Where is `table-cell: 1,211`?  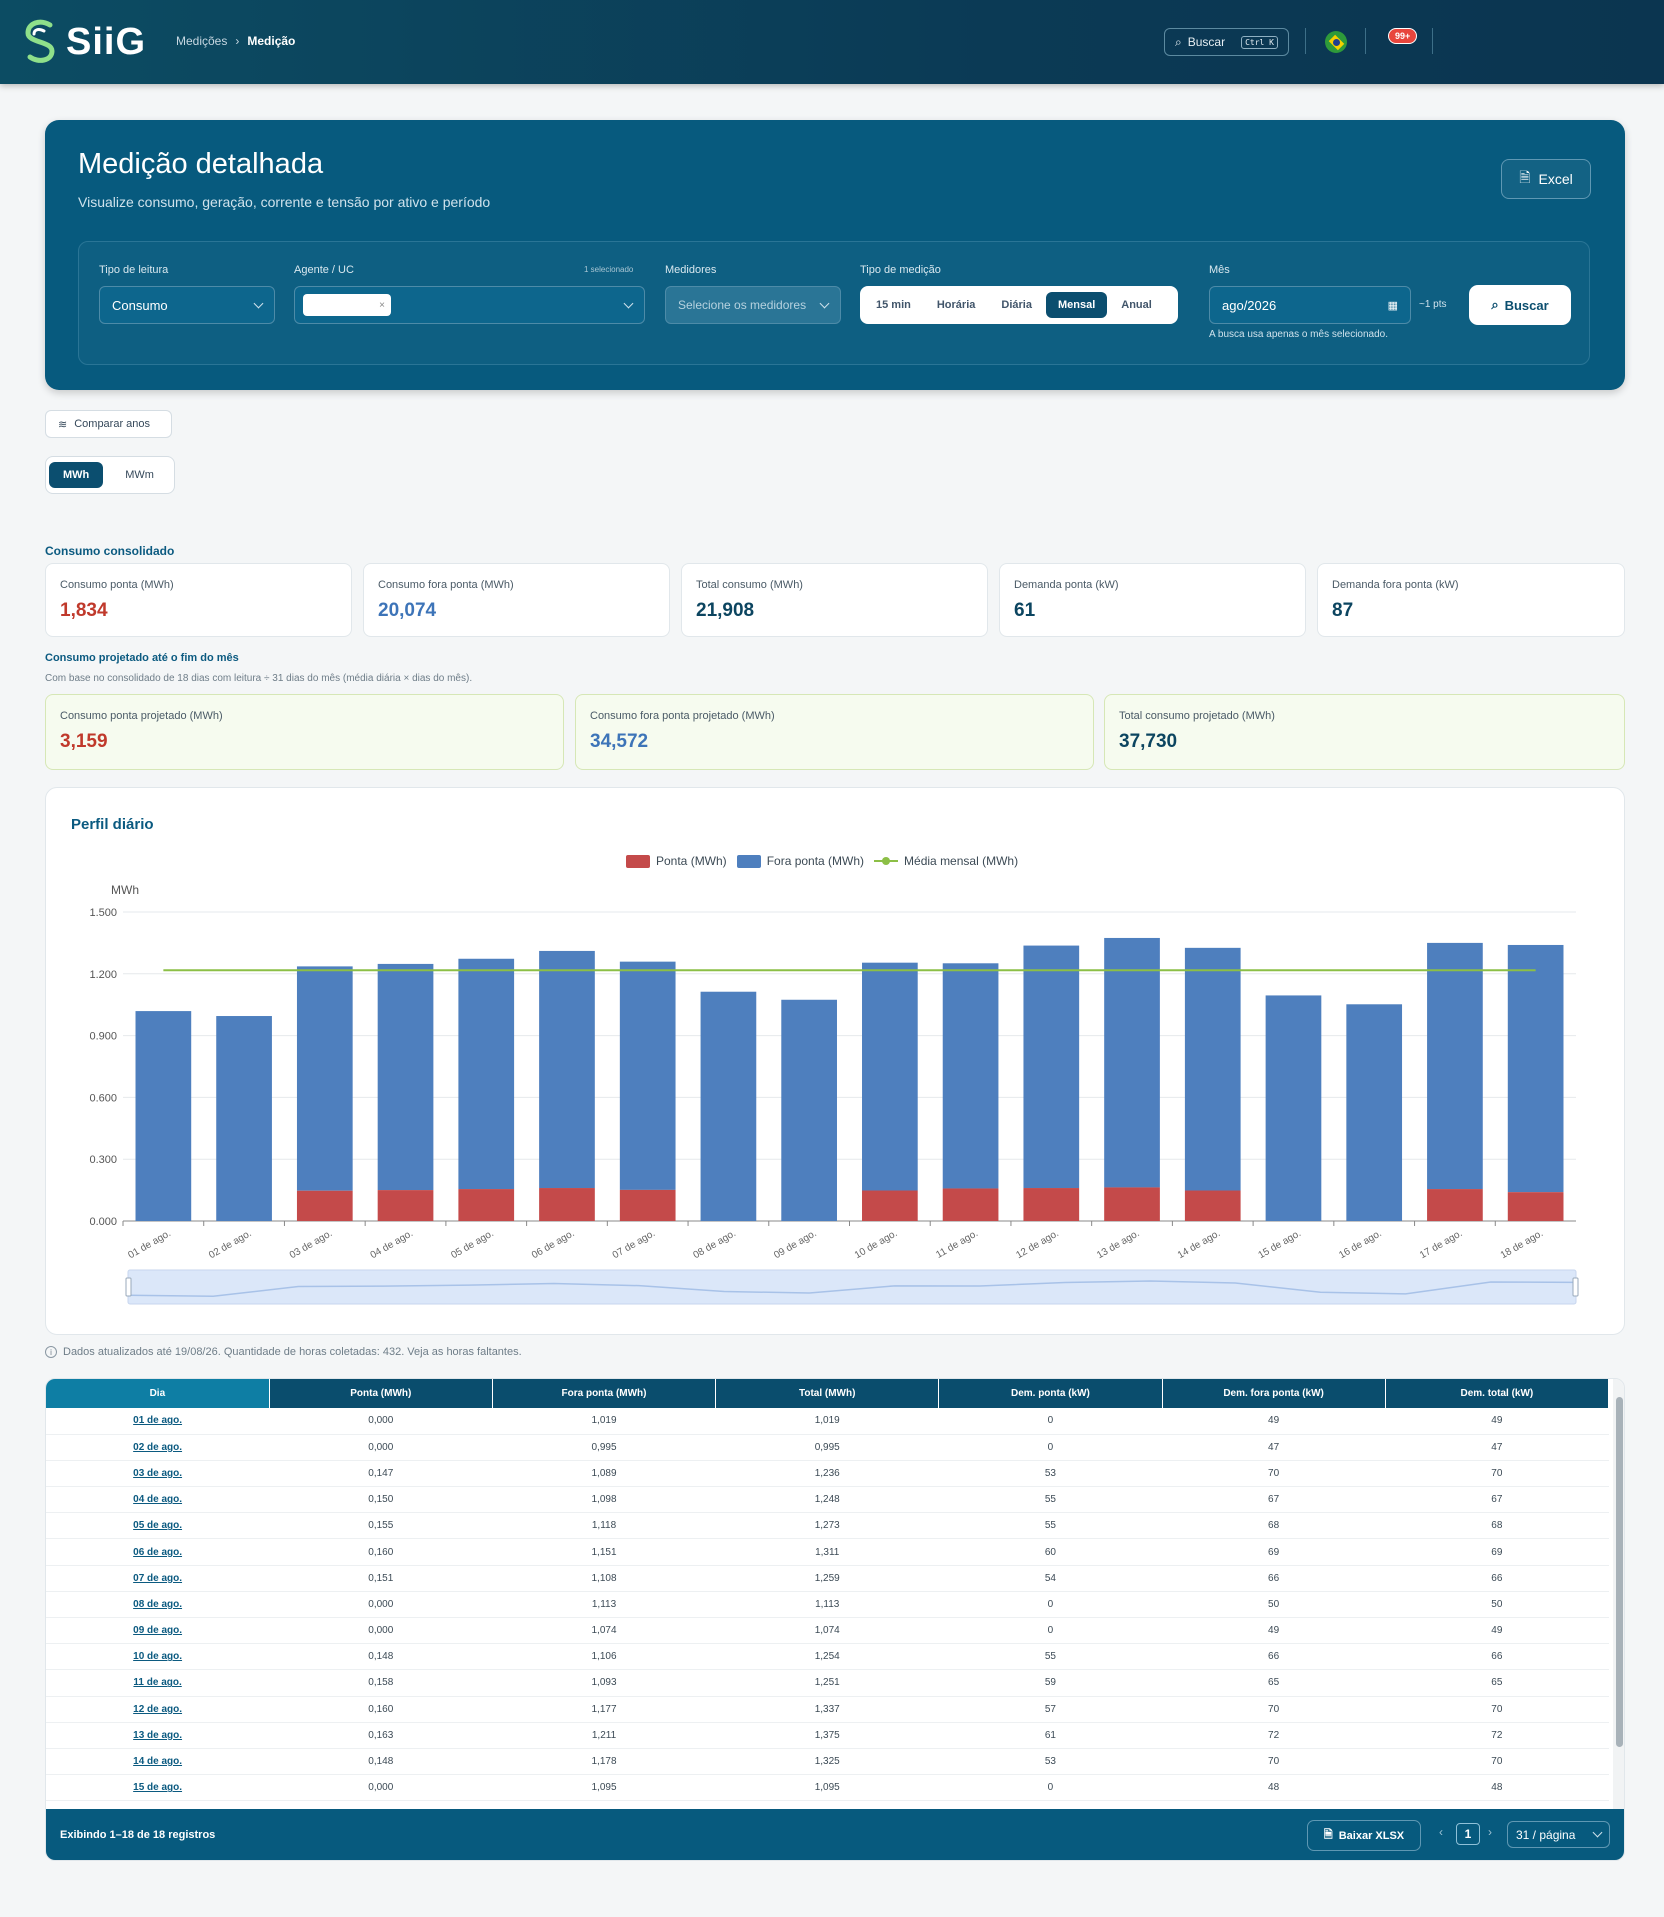
table-cell: 1,211 is located at coordinates (604, 1735).